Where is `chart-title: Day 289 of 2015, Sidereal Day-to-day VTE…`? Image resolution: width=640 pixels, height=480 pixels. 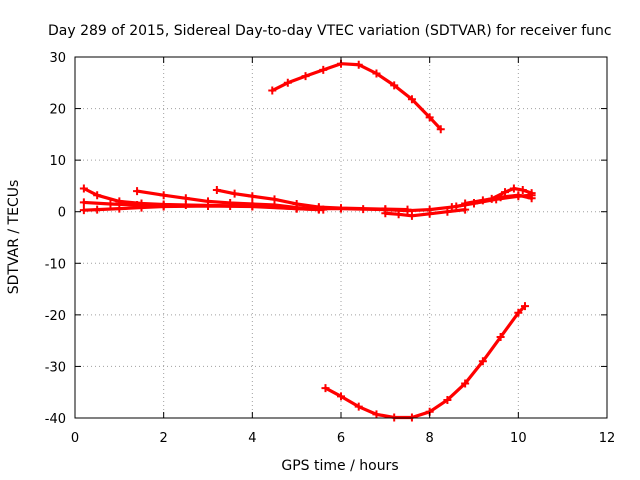 chart-title: Day 289 of 2015, Sidereal Day-to-day VTE… is located at coordinates (330, 31).